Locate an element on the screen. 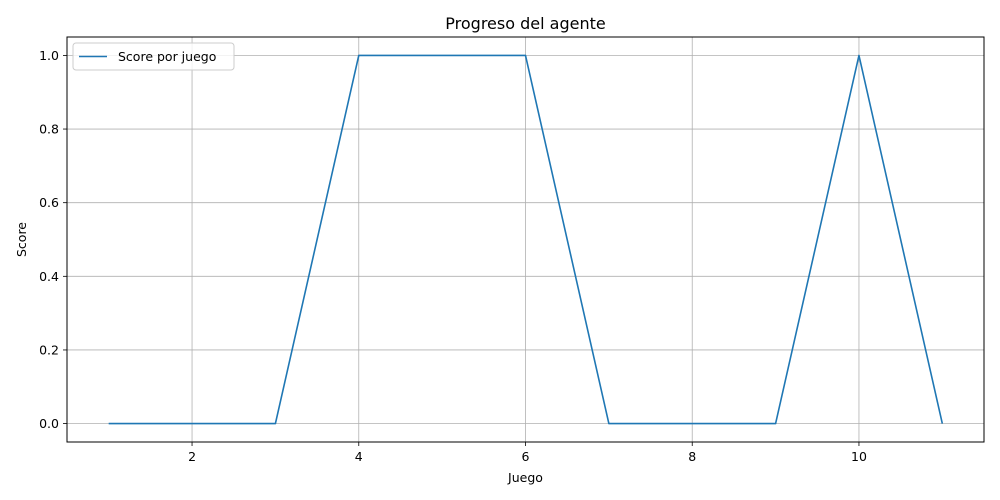 The height and width of the screenshot is (500, 1000). x-axis-ticks: 2 4 6 8 10 is located at coordinates (527, 453).